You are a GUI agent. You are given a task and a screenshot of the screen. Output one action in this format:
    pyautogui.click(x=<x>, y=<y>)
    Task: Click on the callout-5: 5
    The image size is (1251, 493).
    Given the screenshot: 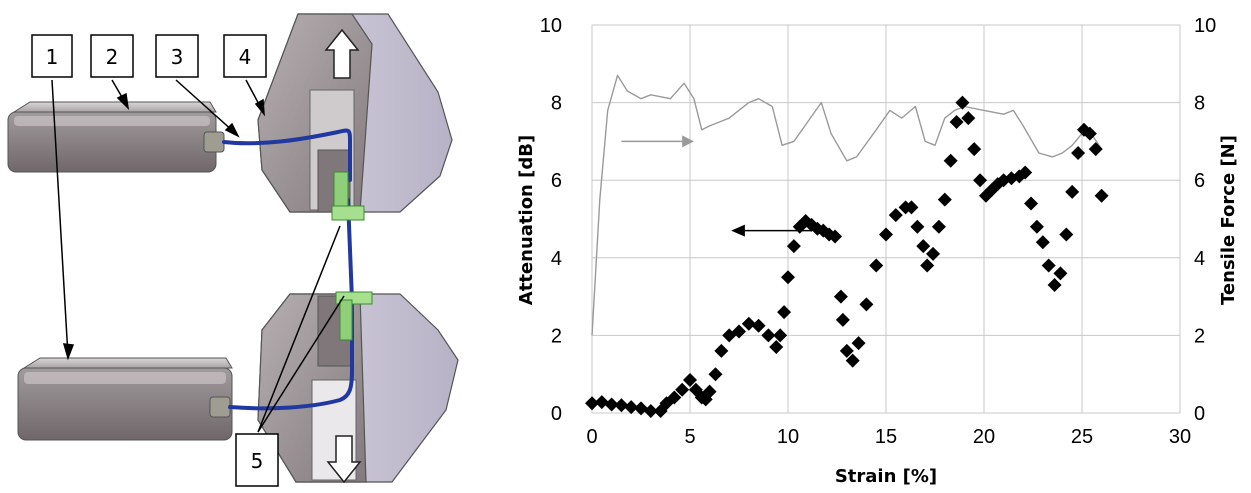 What is the action you would take?
    pyautogui.click(x=257, y=460)
    